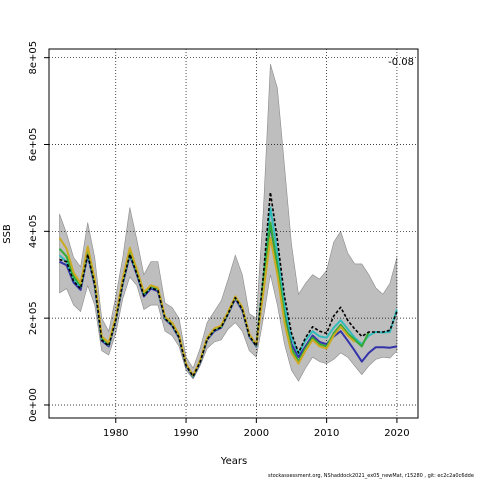  I want to click on y-tick-label: 4e+05, so click(33, 231).